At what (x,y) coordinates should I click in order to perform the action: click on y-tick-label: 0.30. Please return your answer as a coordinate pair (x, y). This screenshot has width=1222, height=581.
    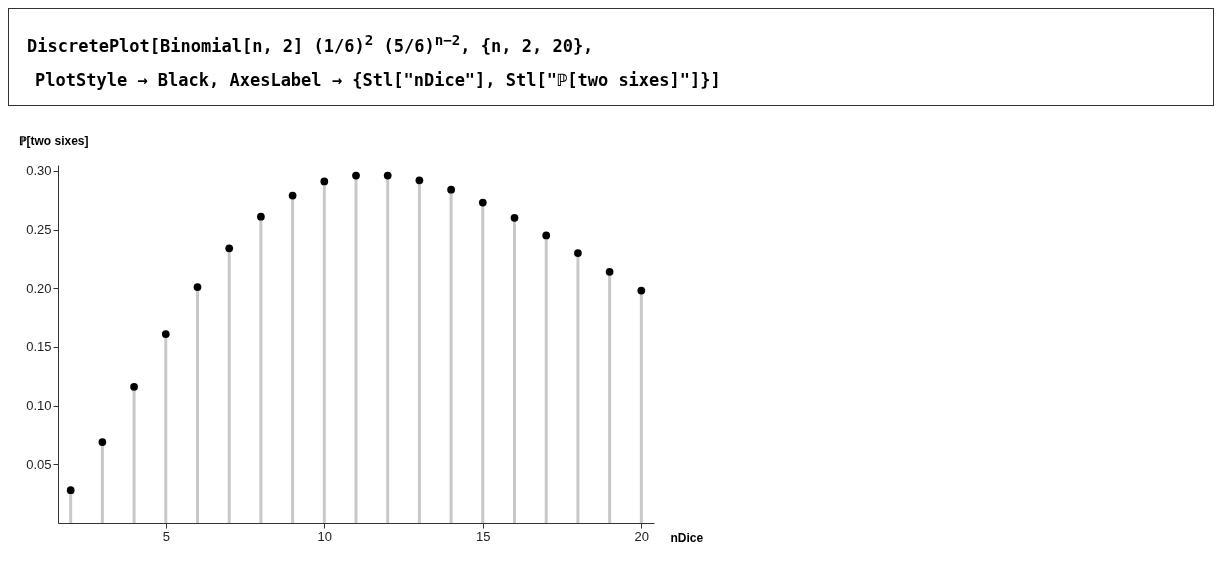
    Looking at the image, I should click on (39, 171).